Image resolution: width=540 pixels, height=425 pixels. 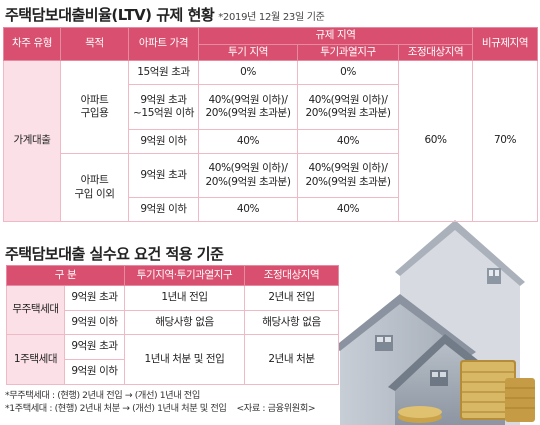 I want to click on header-purpose: 목적, so click(x=94, y=44).